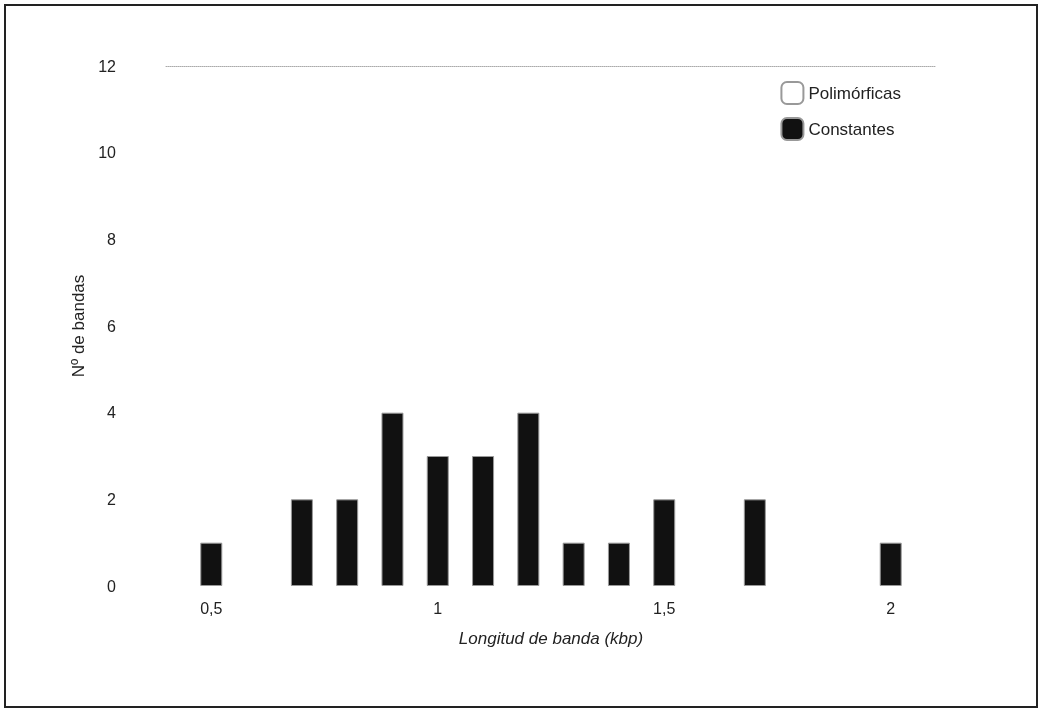 The height and width of the screenshot is (716, 1046). What do you see at coordinates (891, 608) in the screenshot?
I see `x-tick-label: 2` at bounding box center [891, 608].